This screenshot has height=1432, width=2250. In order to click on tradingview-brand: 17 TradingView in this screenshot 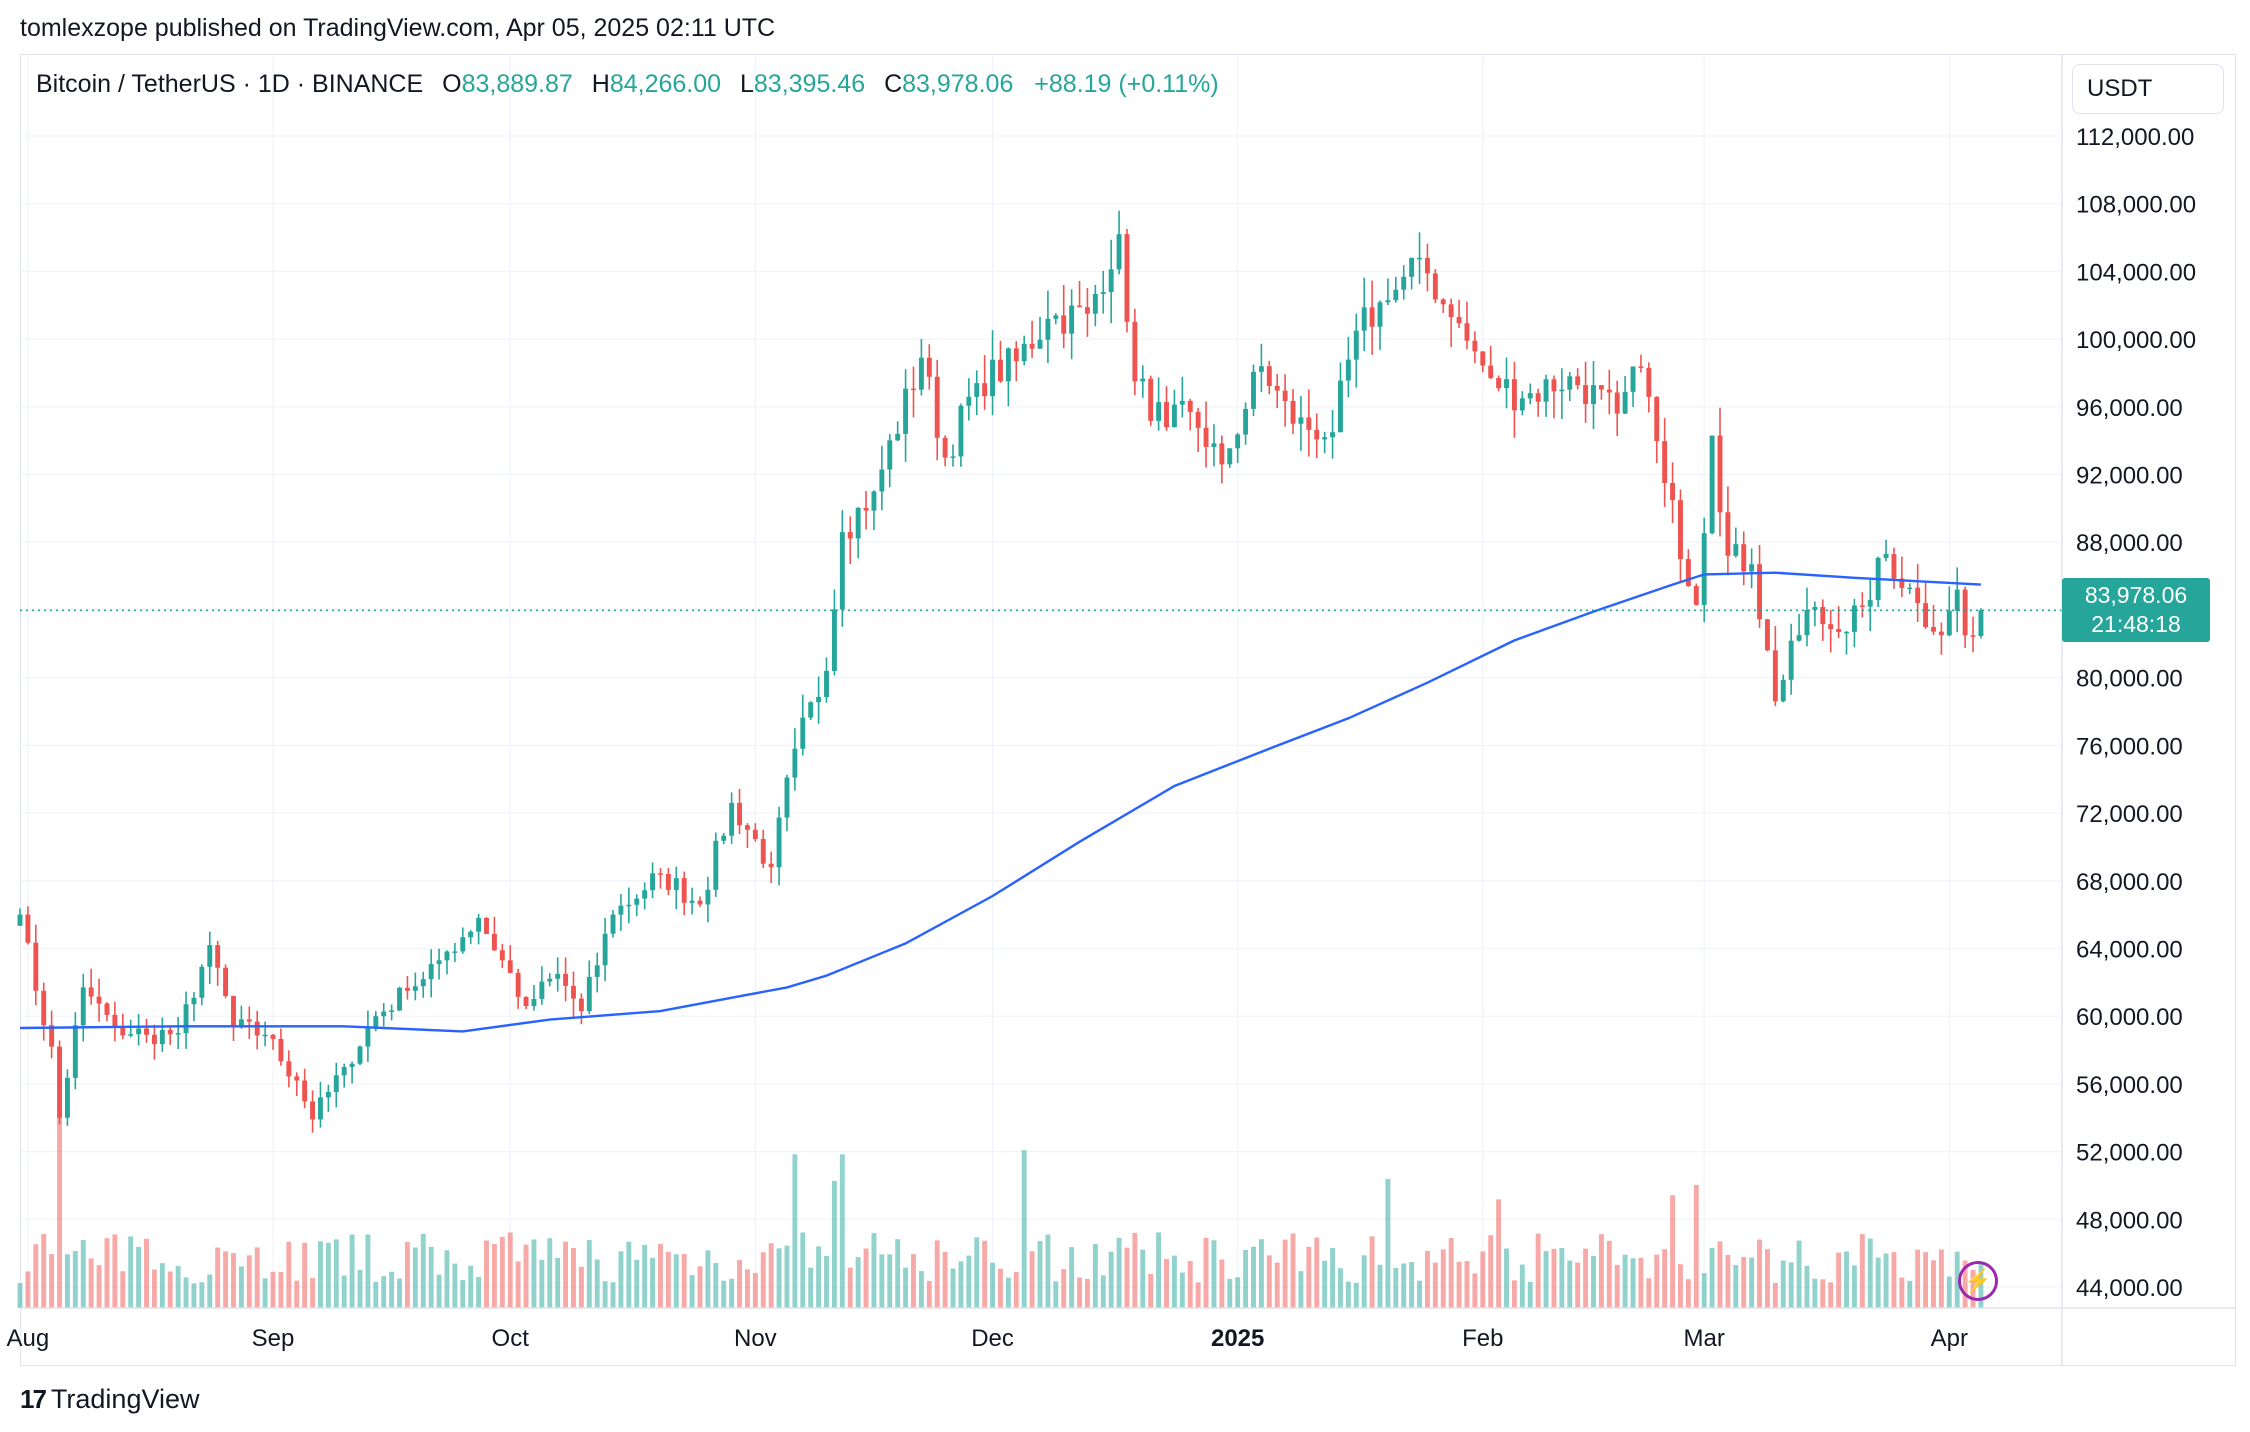, I will do `click(110, 1399)`.